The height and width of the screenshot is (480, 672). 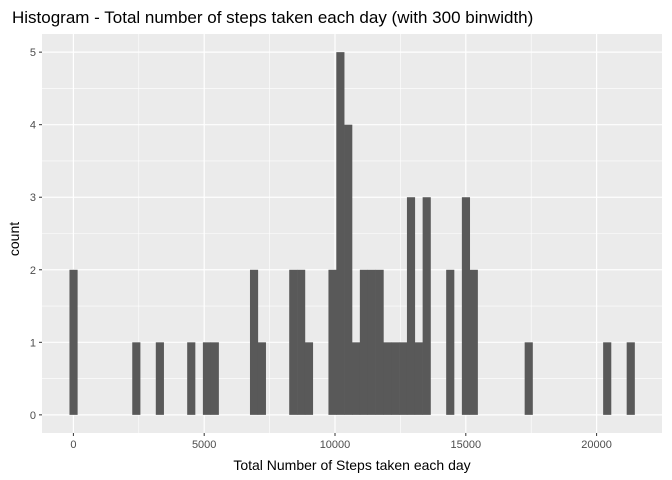 What do you see at coordinates (33, 198) in the screenshot?
I see `y-tick-label: 3` at bounding box center [33, 198].